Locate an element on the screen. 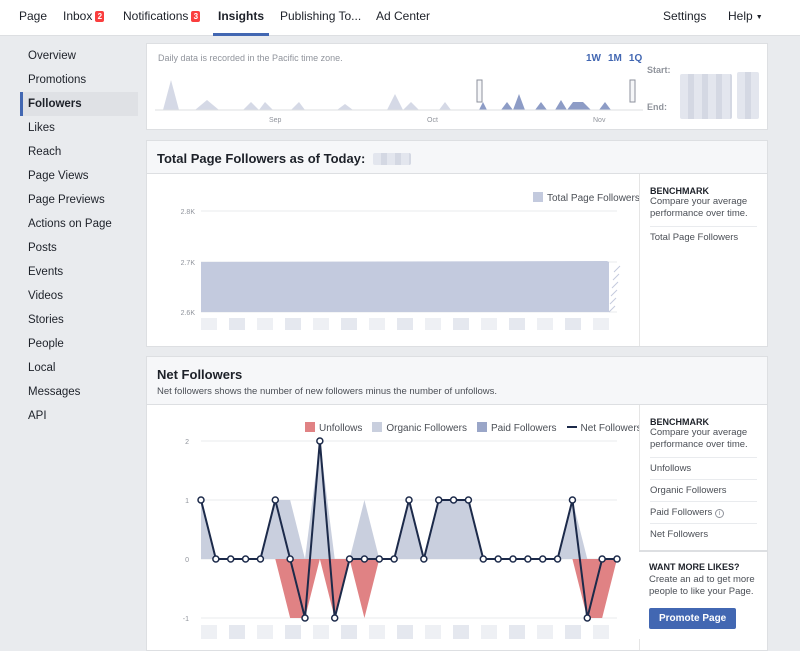  benchmark-row-paid: Paid Followers i is located at coordinates (703, 512).